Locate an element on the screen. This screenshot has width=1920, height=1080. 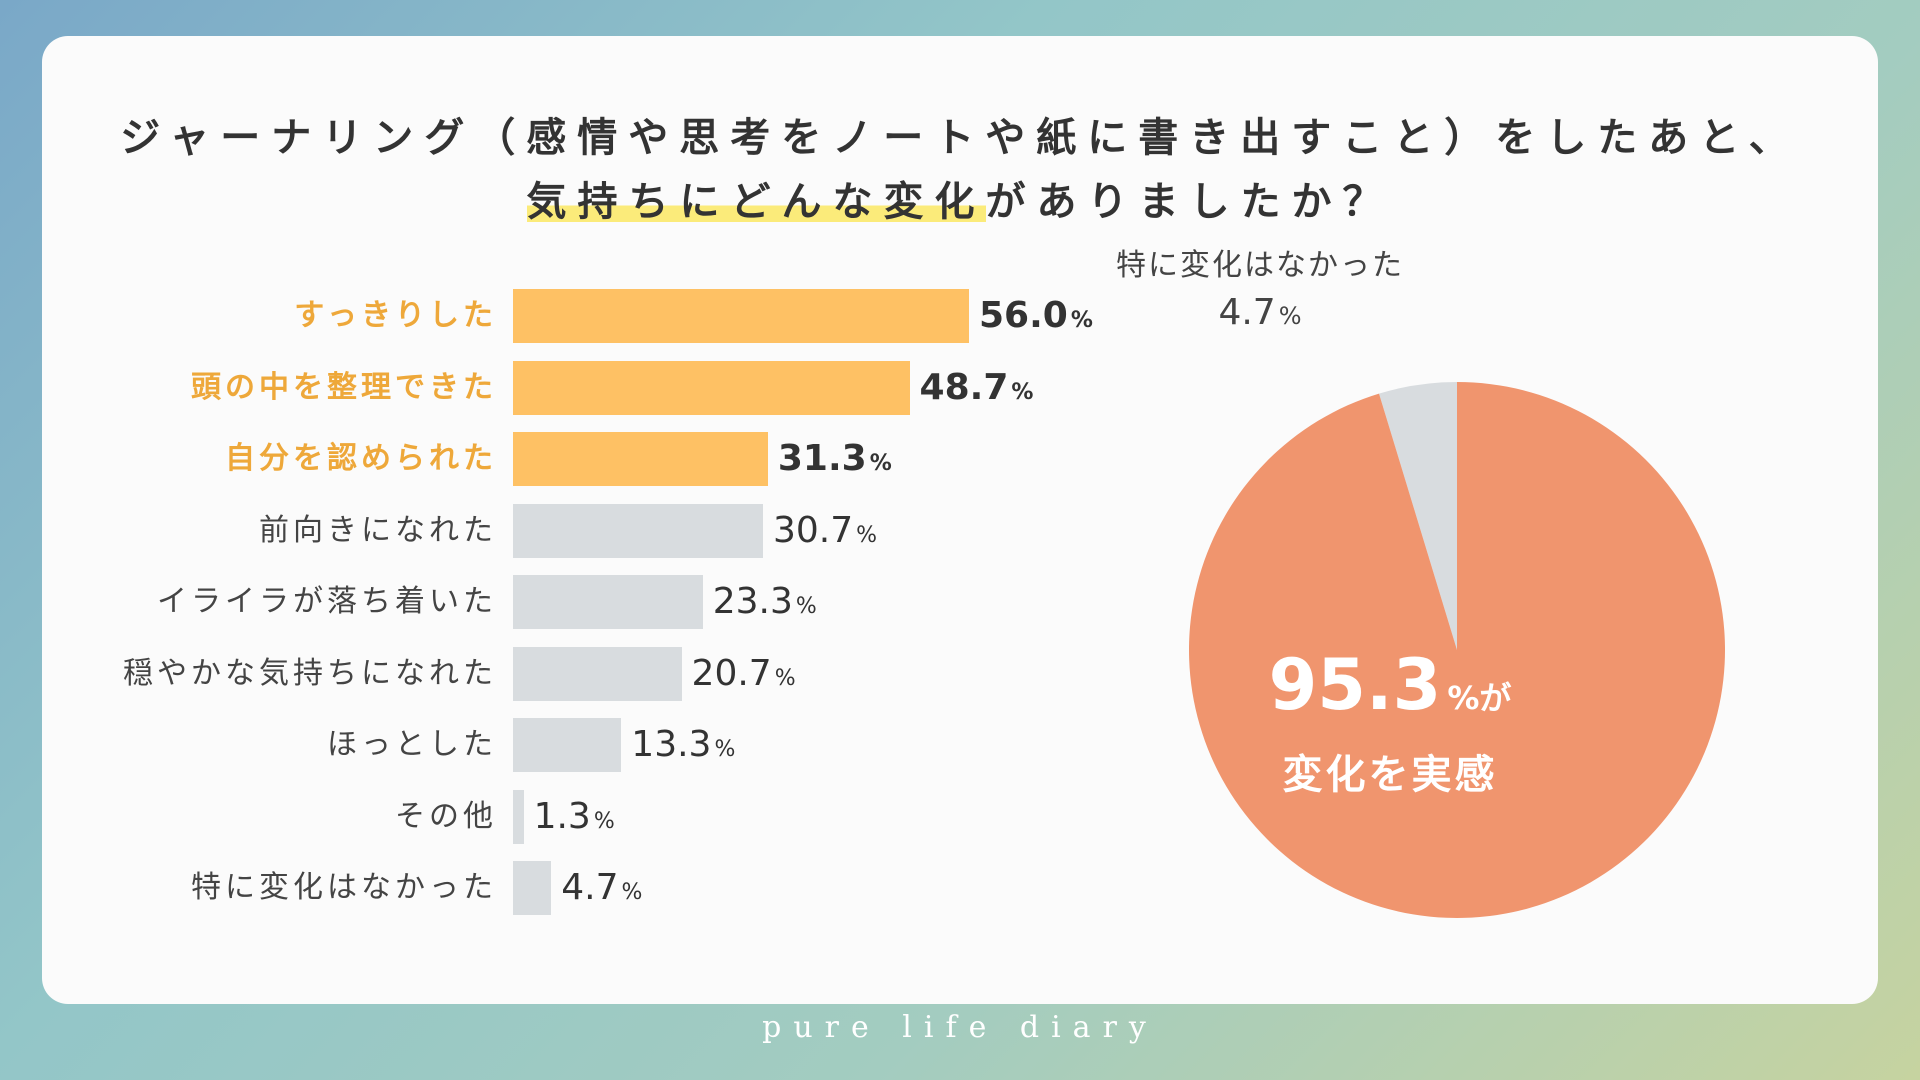
bar-label: 前向きになれた is located at coordinates (378, 530).